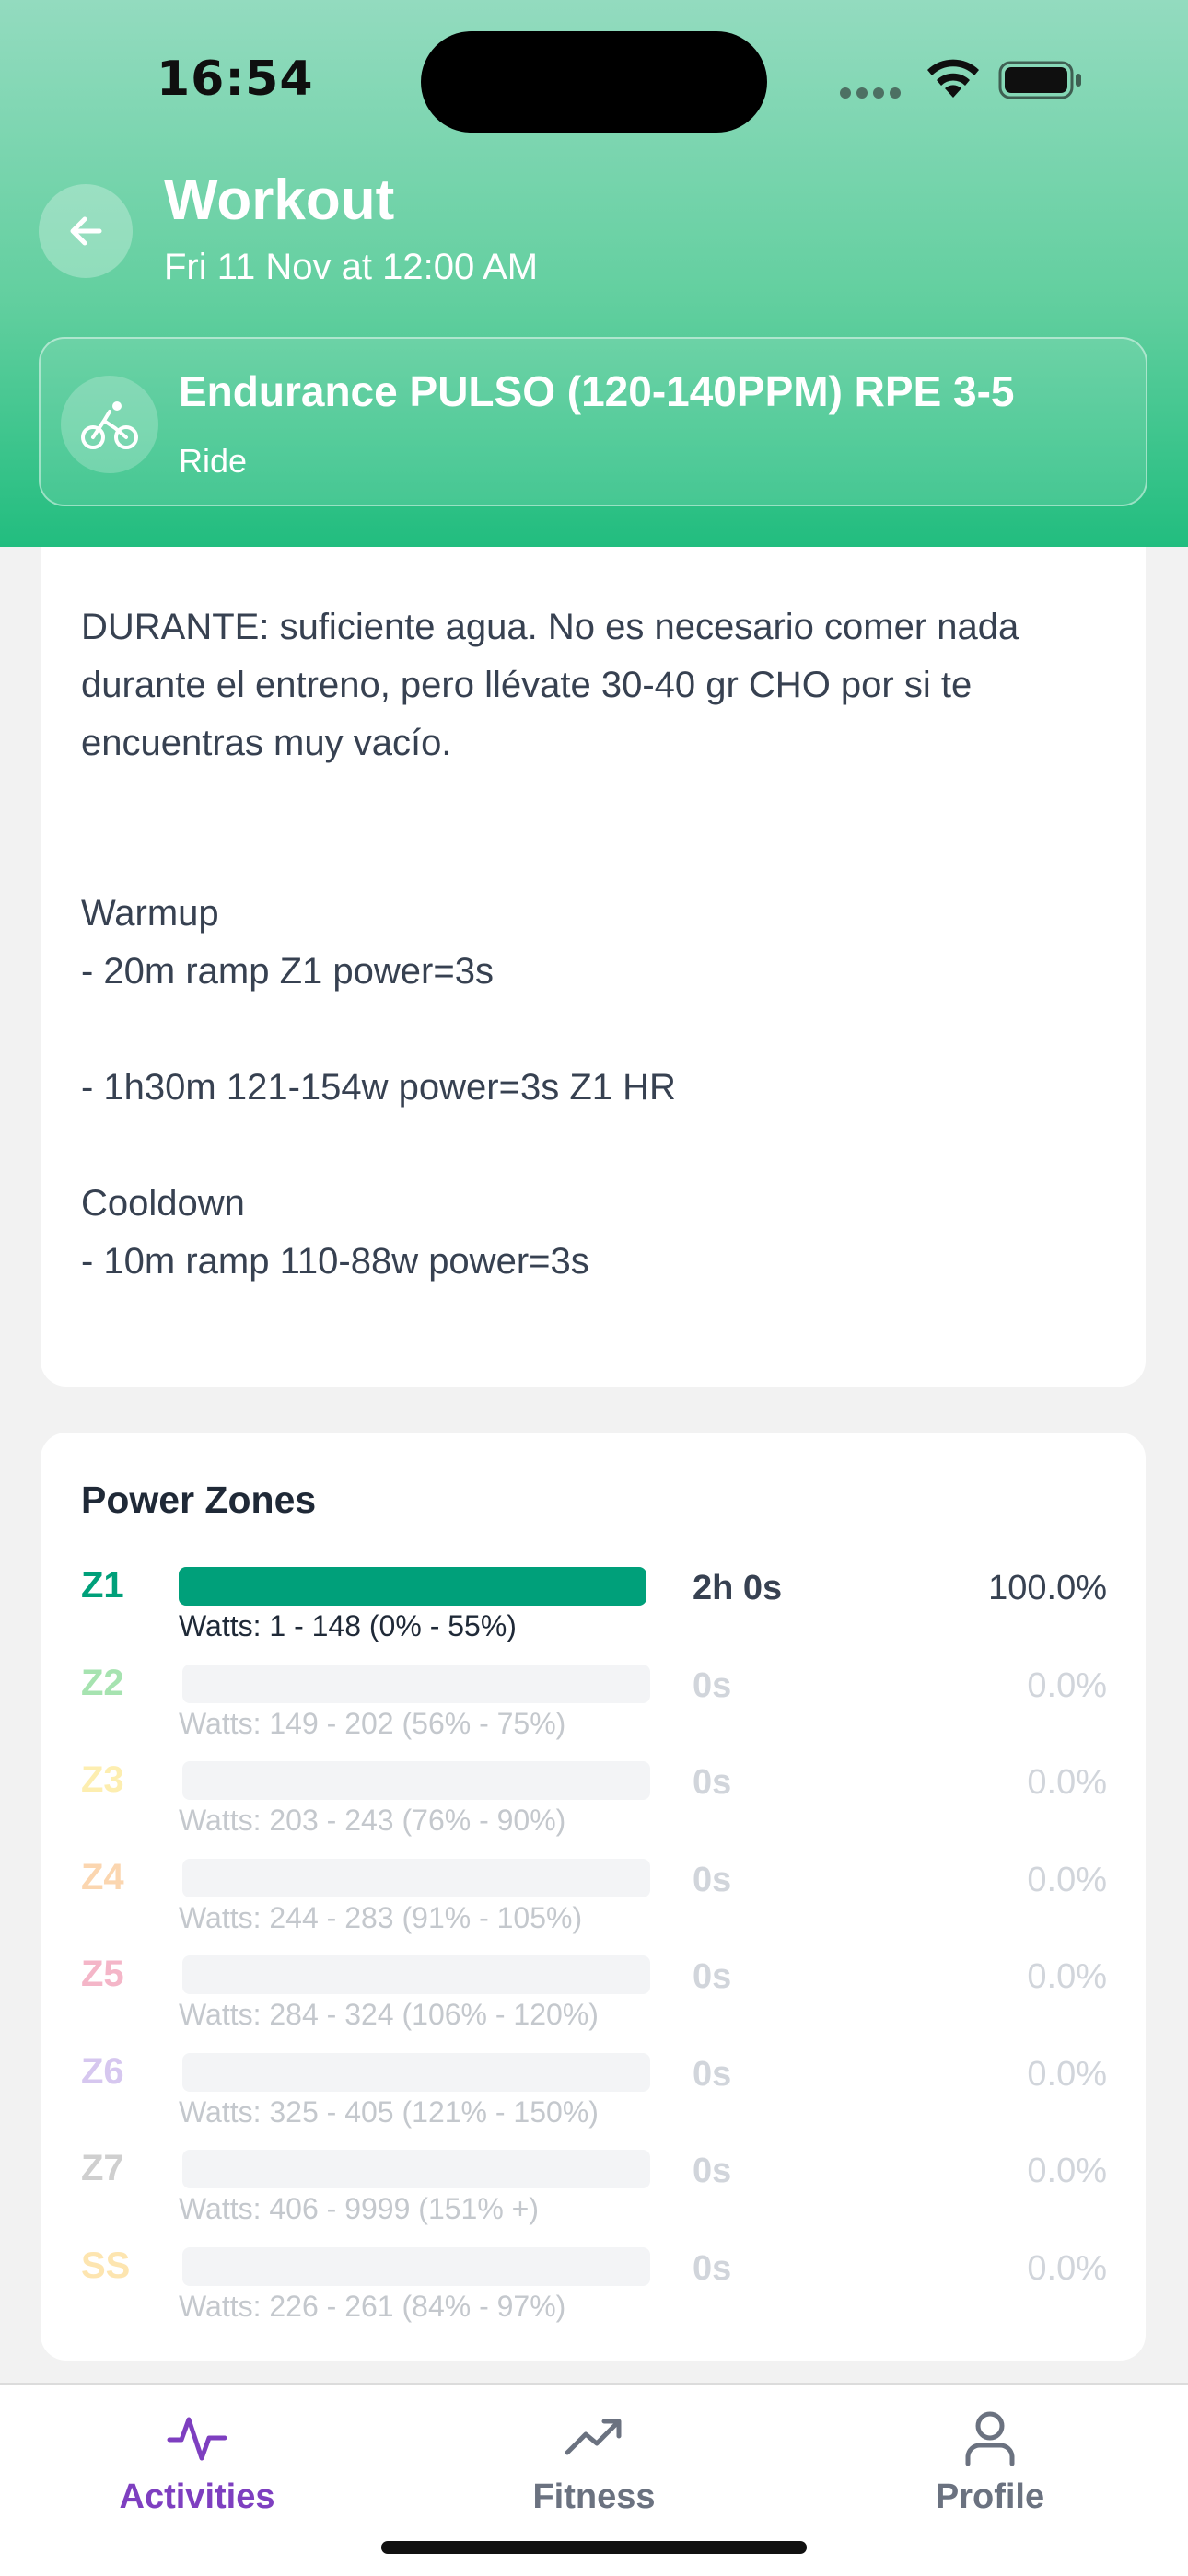  I want to click on zone-row-z5: Z5 Watts: 284 - 324 (106% - 120%) 0s 0.0%, so click(593, 2000).